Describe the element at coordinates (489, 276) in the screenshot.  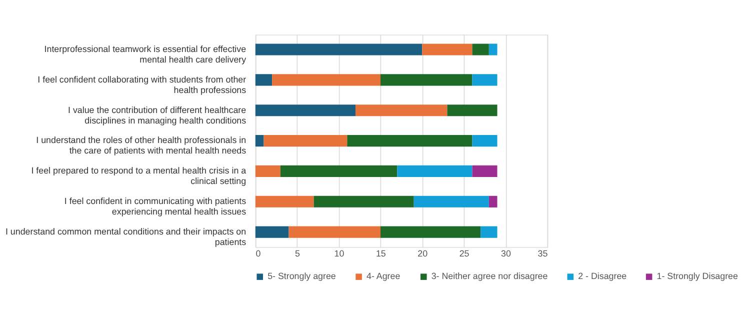
I see `legend-label: 3- Neither agree nor disagree` at that location.